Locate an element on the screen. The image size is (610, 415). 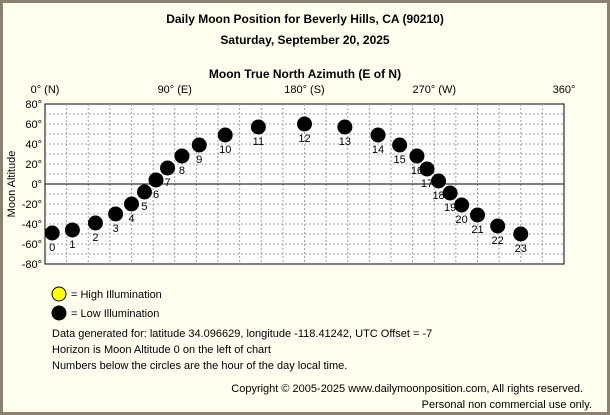
hour-label: 14 is located at coordinates (378, 150).